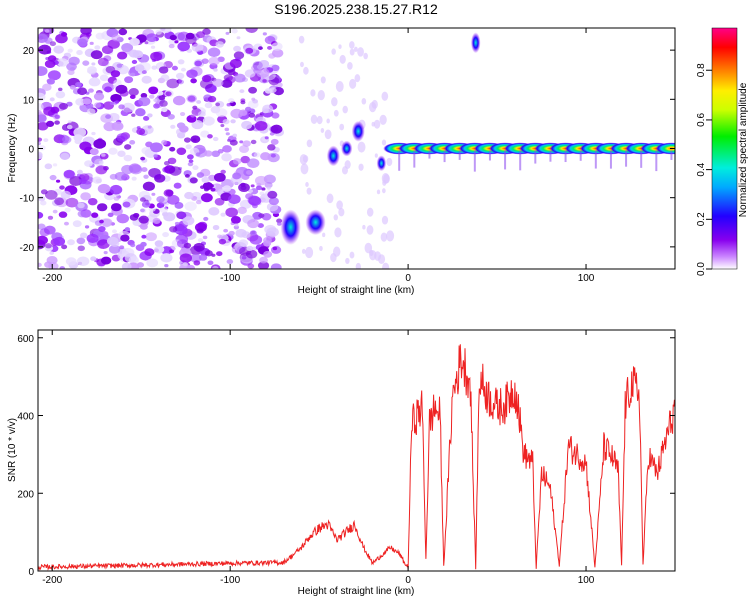 The height and width of the screenshot is (600, 750). Describe the element at coordinates (701, 120) in the screenshot. I see `colorbar-tick-label: 0.6` at that location.